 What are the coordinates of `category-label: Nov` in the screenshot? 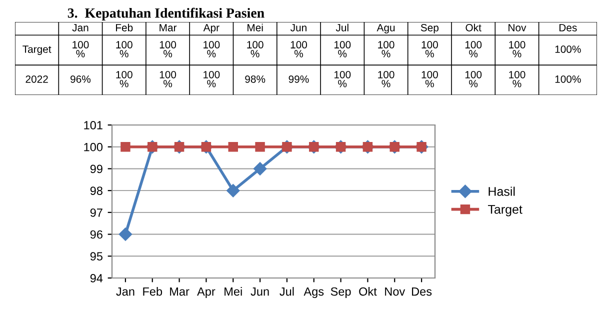 It's located at (517, 28).